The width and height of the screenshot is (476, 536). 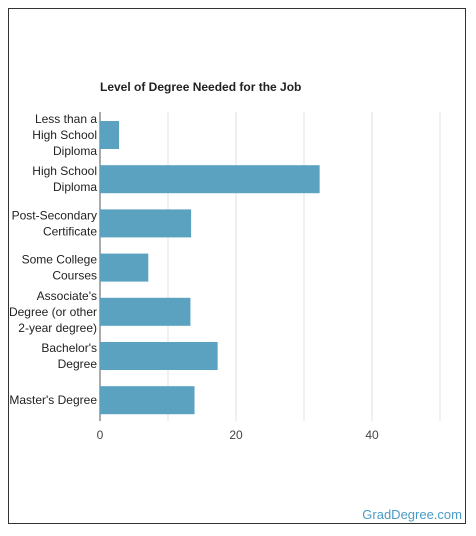 I want to click on x-tick-label: 20, so click(x=236, y=435).